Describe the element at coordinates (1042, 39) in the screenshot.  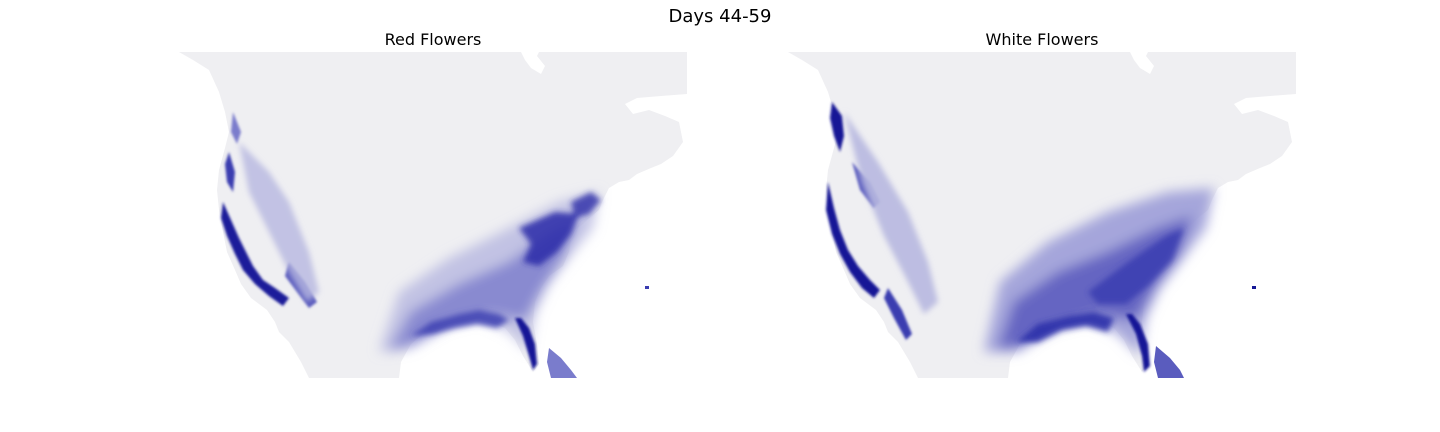
I see `panel-title-white-flowers: White Flowers` at that location.